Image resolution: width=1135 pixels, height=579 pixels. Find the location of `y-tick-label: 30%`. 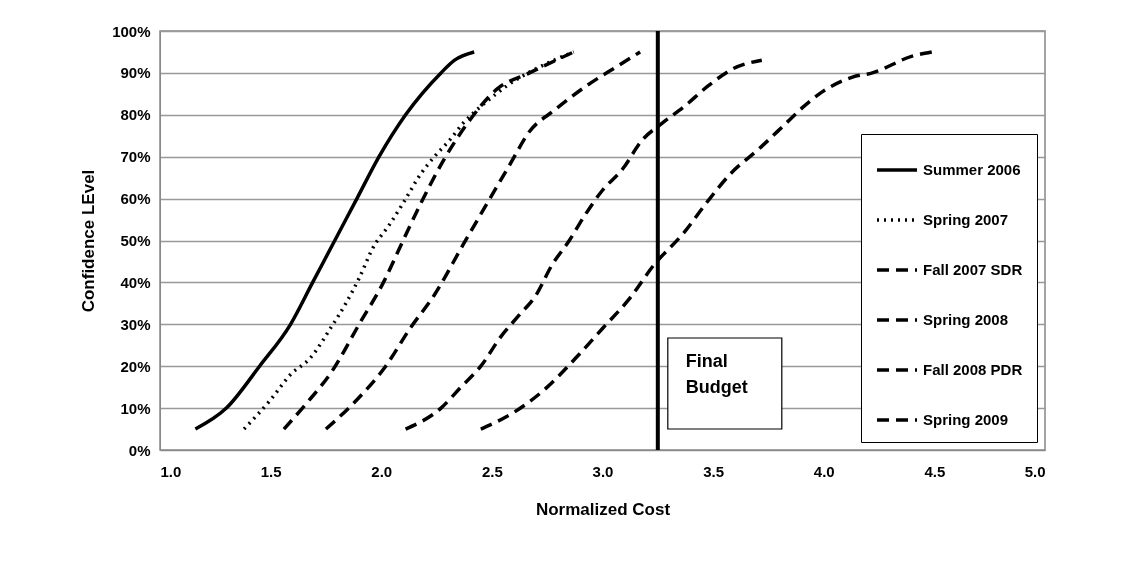

y-tick-label: 30% is located at coordinates (135, 324).